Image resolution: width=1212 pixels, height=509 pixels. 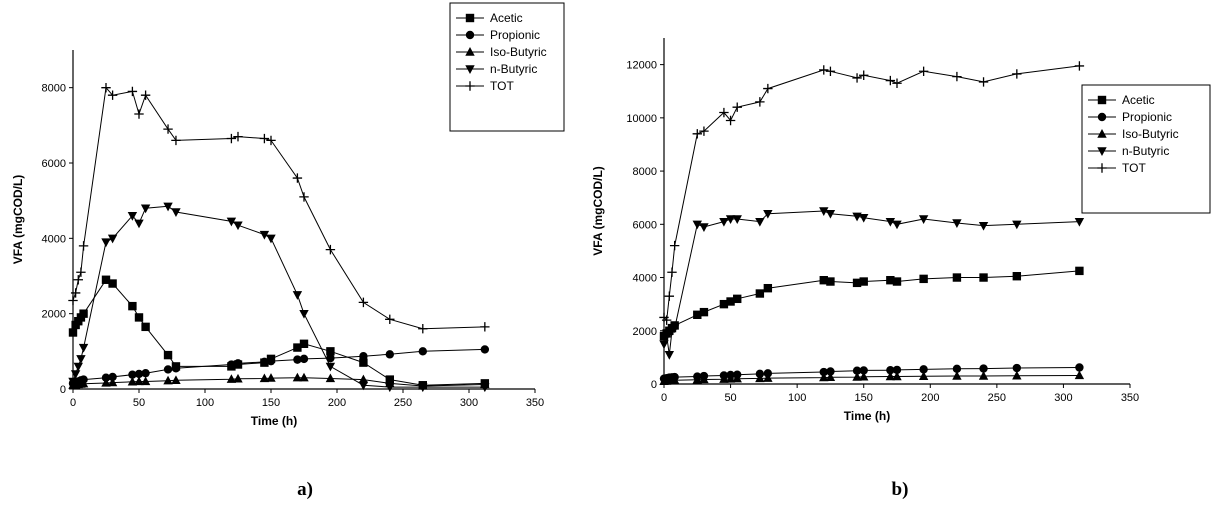 I want to click on legend: Acetic Propionic Iso-Butyric n-Butyric TOT, so click(x=507, y=67).